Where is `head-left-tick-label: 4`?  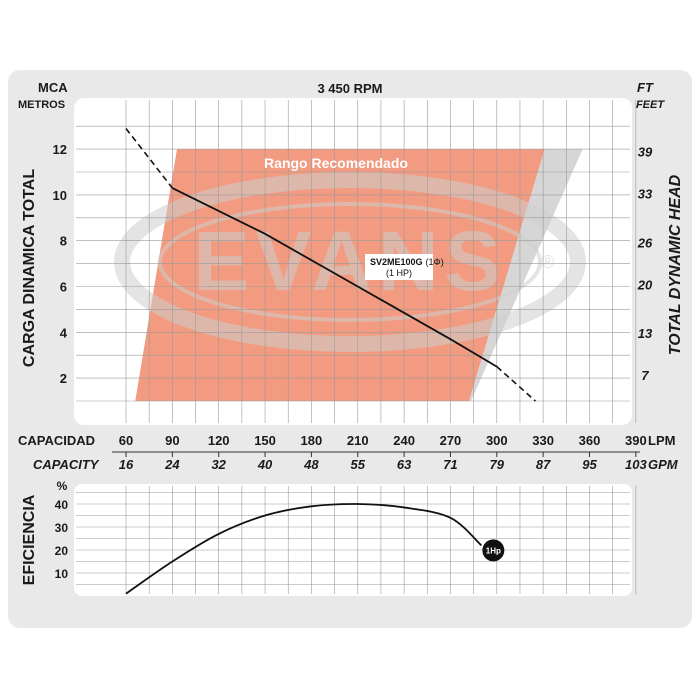
head-left-tick-label: 4 is located at coordinates (64, 332).